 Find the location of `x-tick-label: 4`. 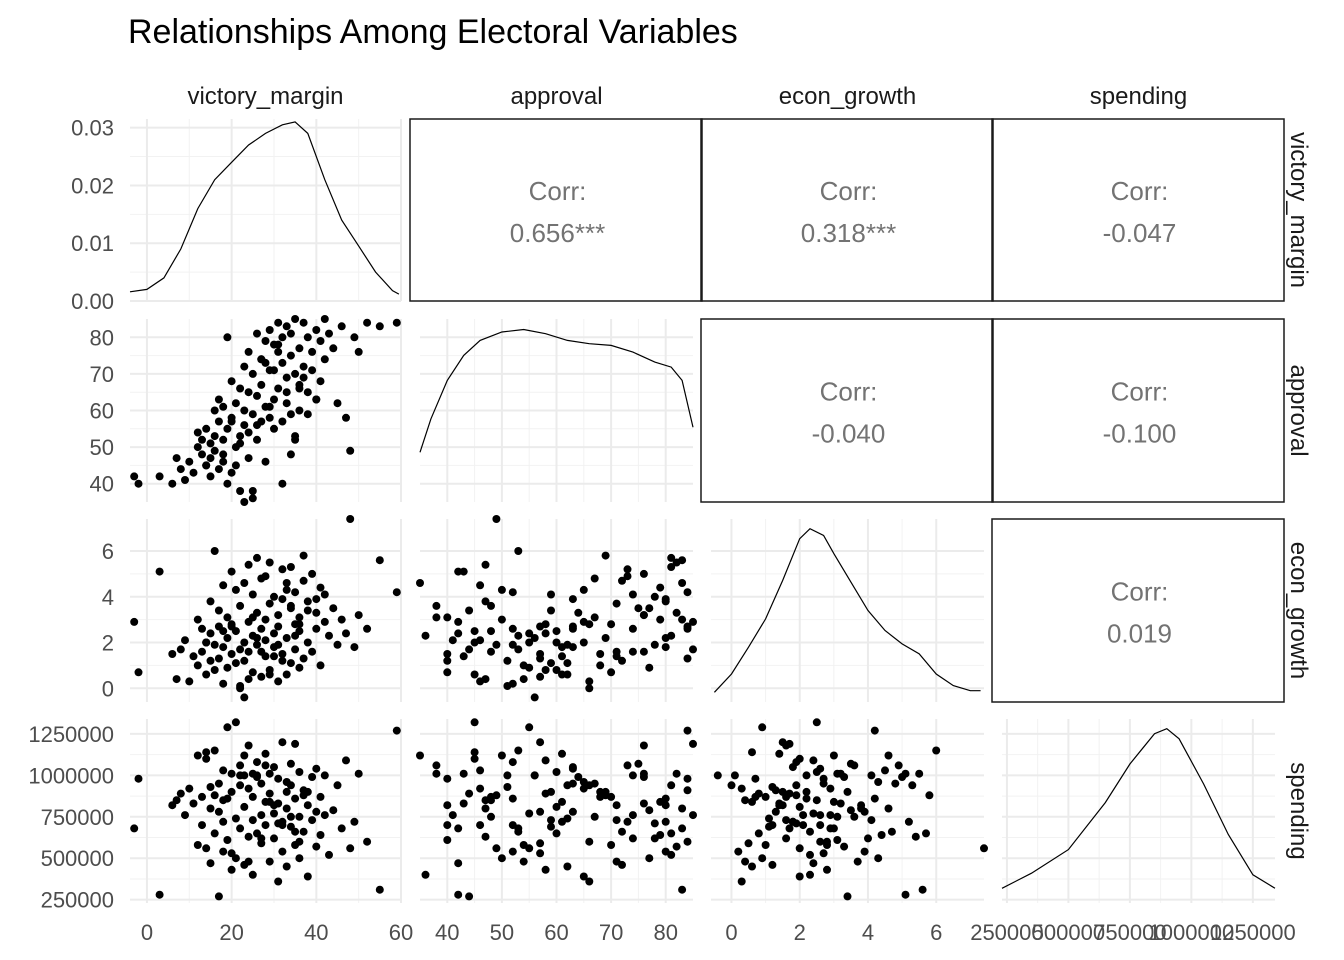

x-tick-label: 4 is located at coordinates (868, 932).